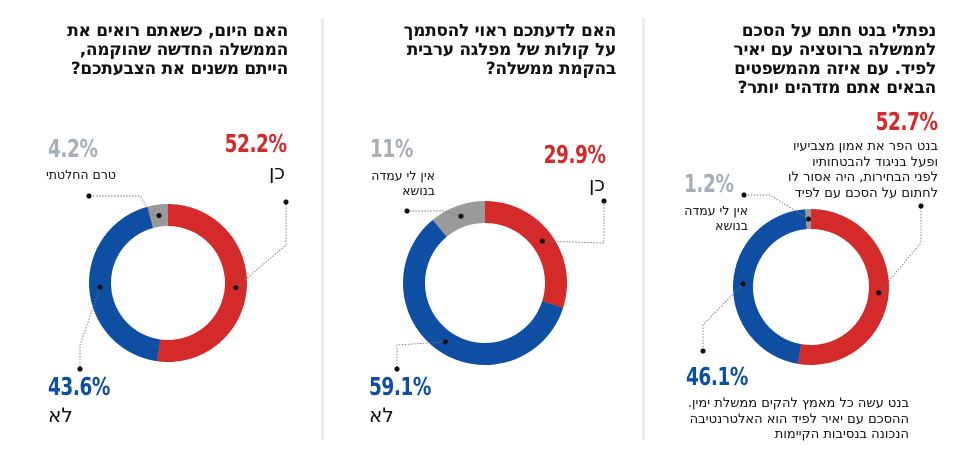  Describe the element at coordinates (510, 31) in the screenshot. I see `title-line: האם לדעתכם ראוי להסתמך` at that location.